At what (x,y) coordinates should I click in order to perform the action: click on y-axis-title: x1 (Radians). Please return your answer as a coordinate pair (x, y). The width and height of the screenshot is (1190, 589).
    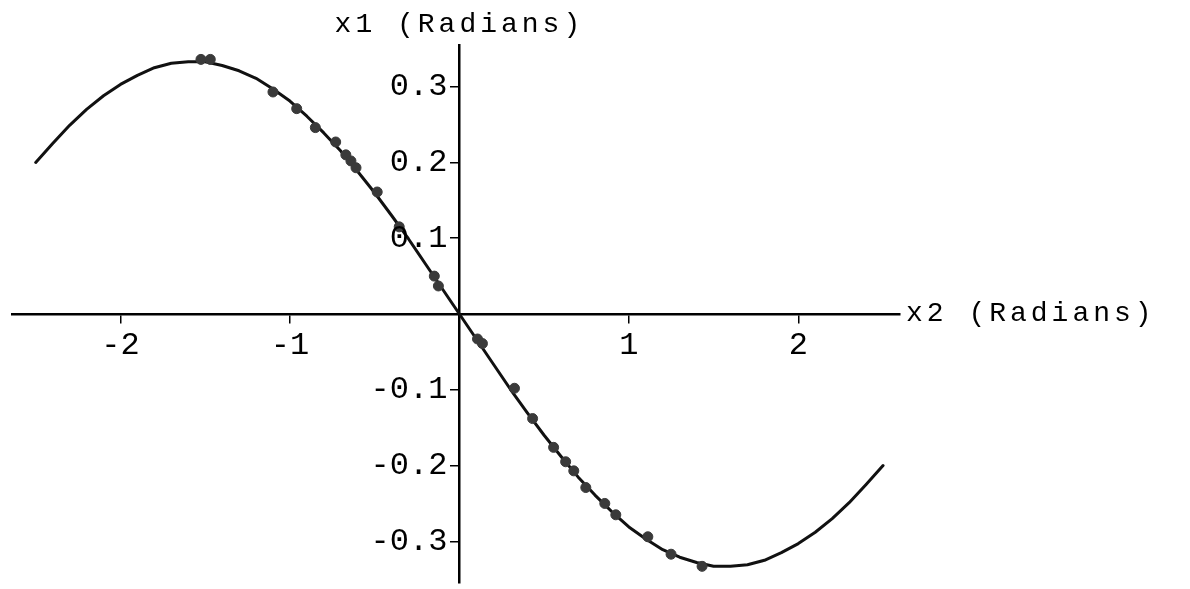
    Looking at the image, I should click on (459, 25).